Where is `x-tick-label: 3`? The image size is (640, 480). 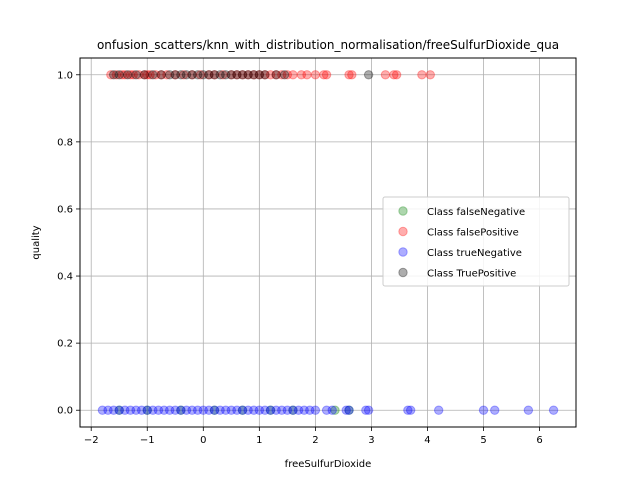
x-tick-label: 3 is located at coordinates (371, 440).